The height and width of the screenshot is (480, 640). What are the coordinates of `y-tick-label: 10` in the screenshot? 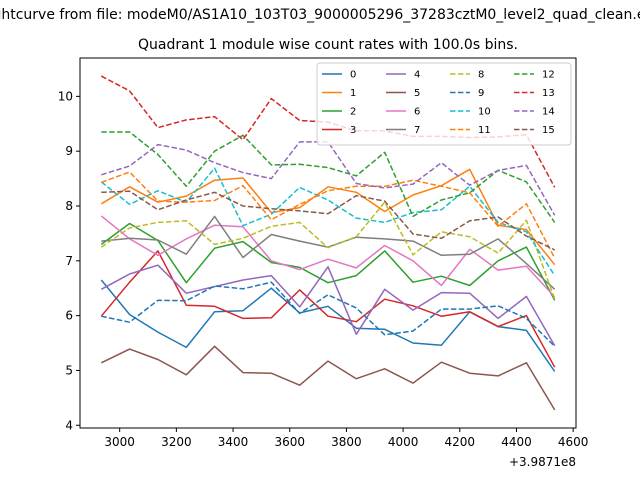 It's located at (65, 96).